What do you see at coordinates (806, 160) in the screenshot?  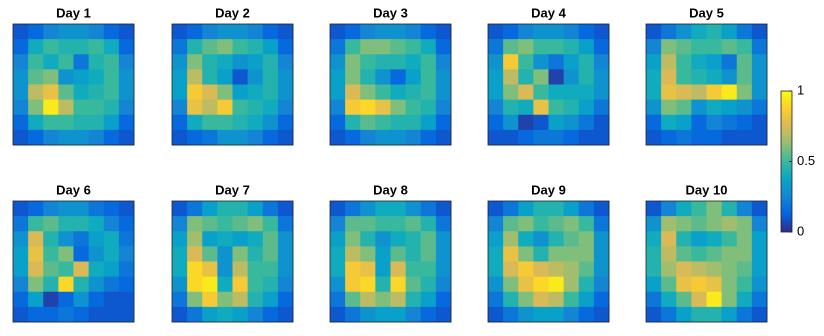 I see `colorbar-tick-label: 0.5` at bounding box center [806, 160].